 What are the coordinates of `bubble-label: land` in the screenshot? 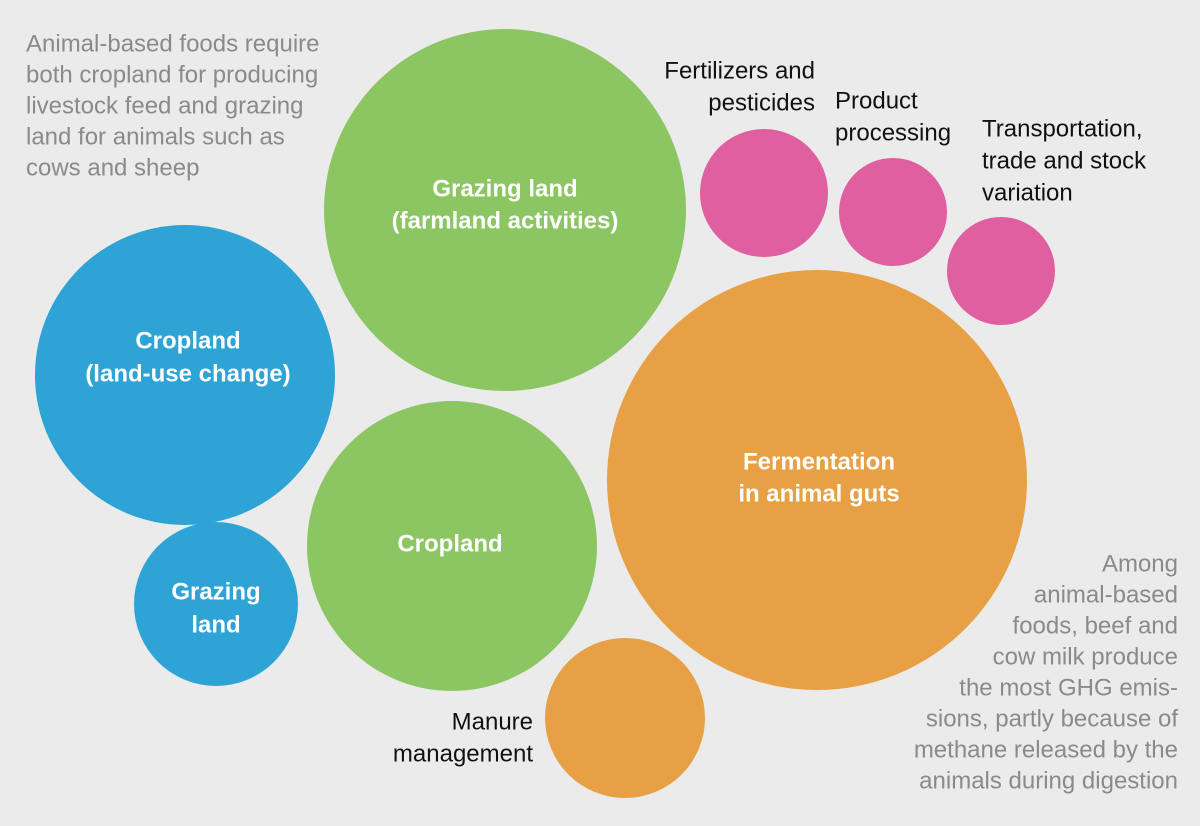 It's located at (215, 624).